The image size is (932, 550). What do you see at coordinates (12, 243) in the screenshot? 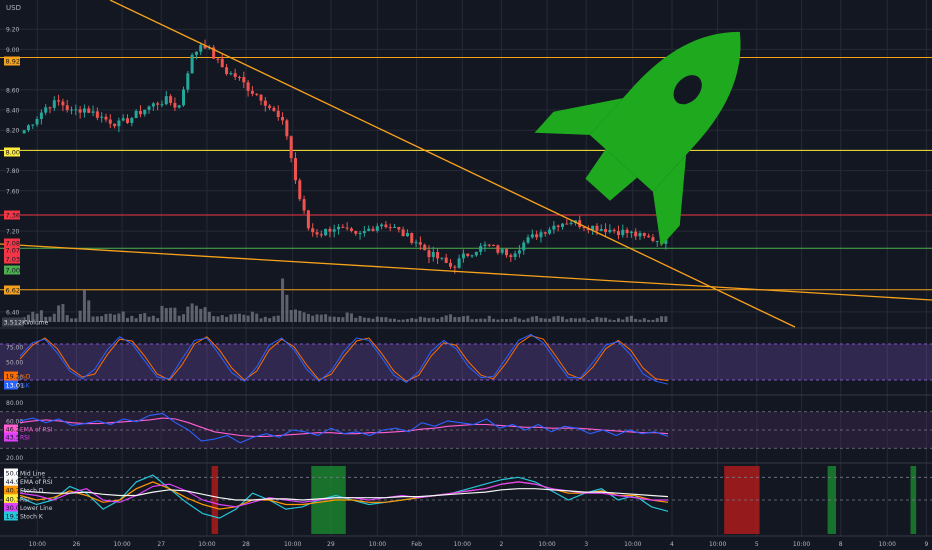
I see `price-label-bg` at bounding box center [12, 243].